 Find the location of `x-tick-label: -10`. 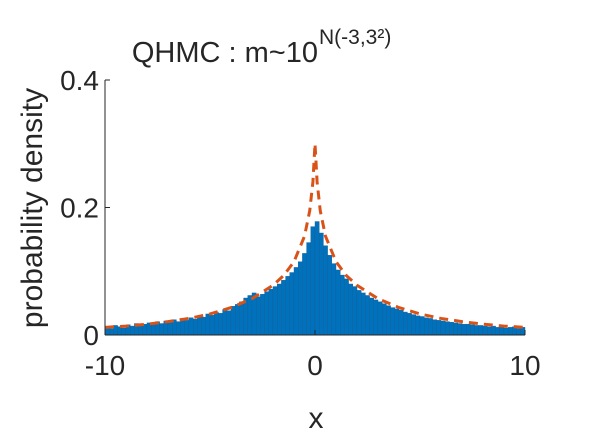

x-tick-label: -10 is located at coordinates (105, 365).